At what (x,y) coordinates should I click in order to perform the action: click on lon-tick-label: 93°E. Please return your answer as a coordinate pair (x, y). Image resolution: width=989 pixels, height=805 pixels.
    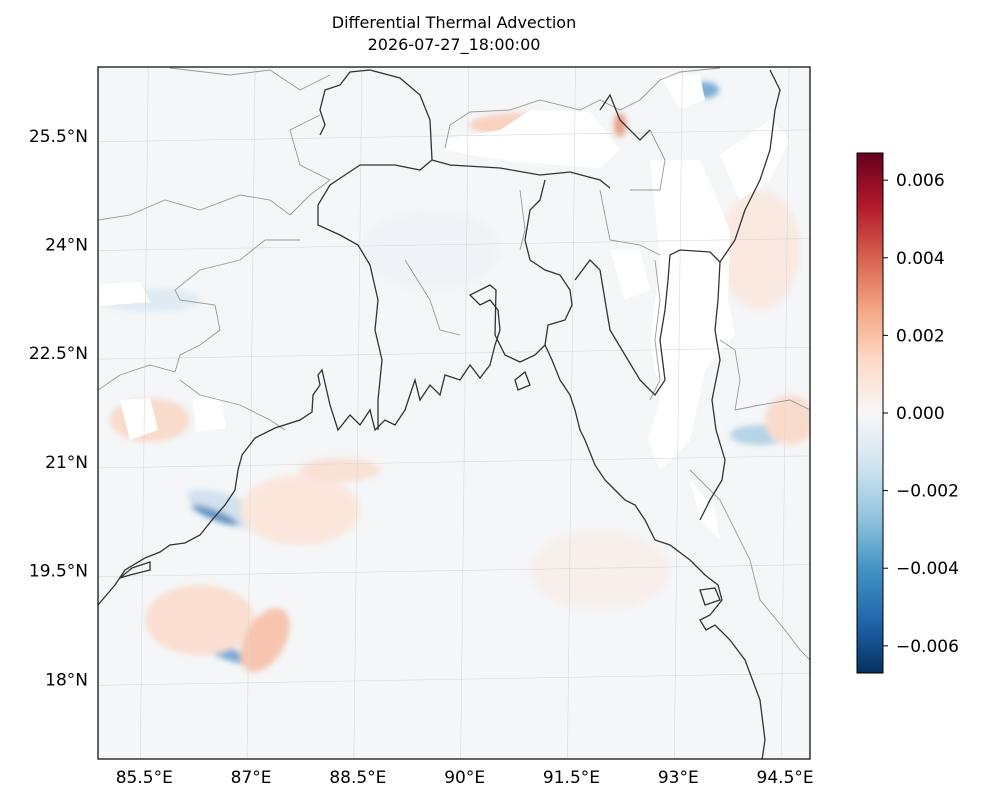
    Looking at the image, I should click on (678, 778).